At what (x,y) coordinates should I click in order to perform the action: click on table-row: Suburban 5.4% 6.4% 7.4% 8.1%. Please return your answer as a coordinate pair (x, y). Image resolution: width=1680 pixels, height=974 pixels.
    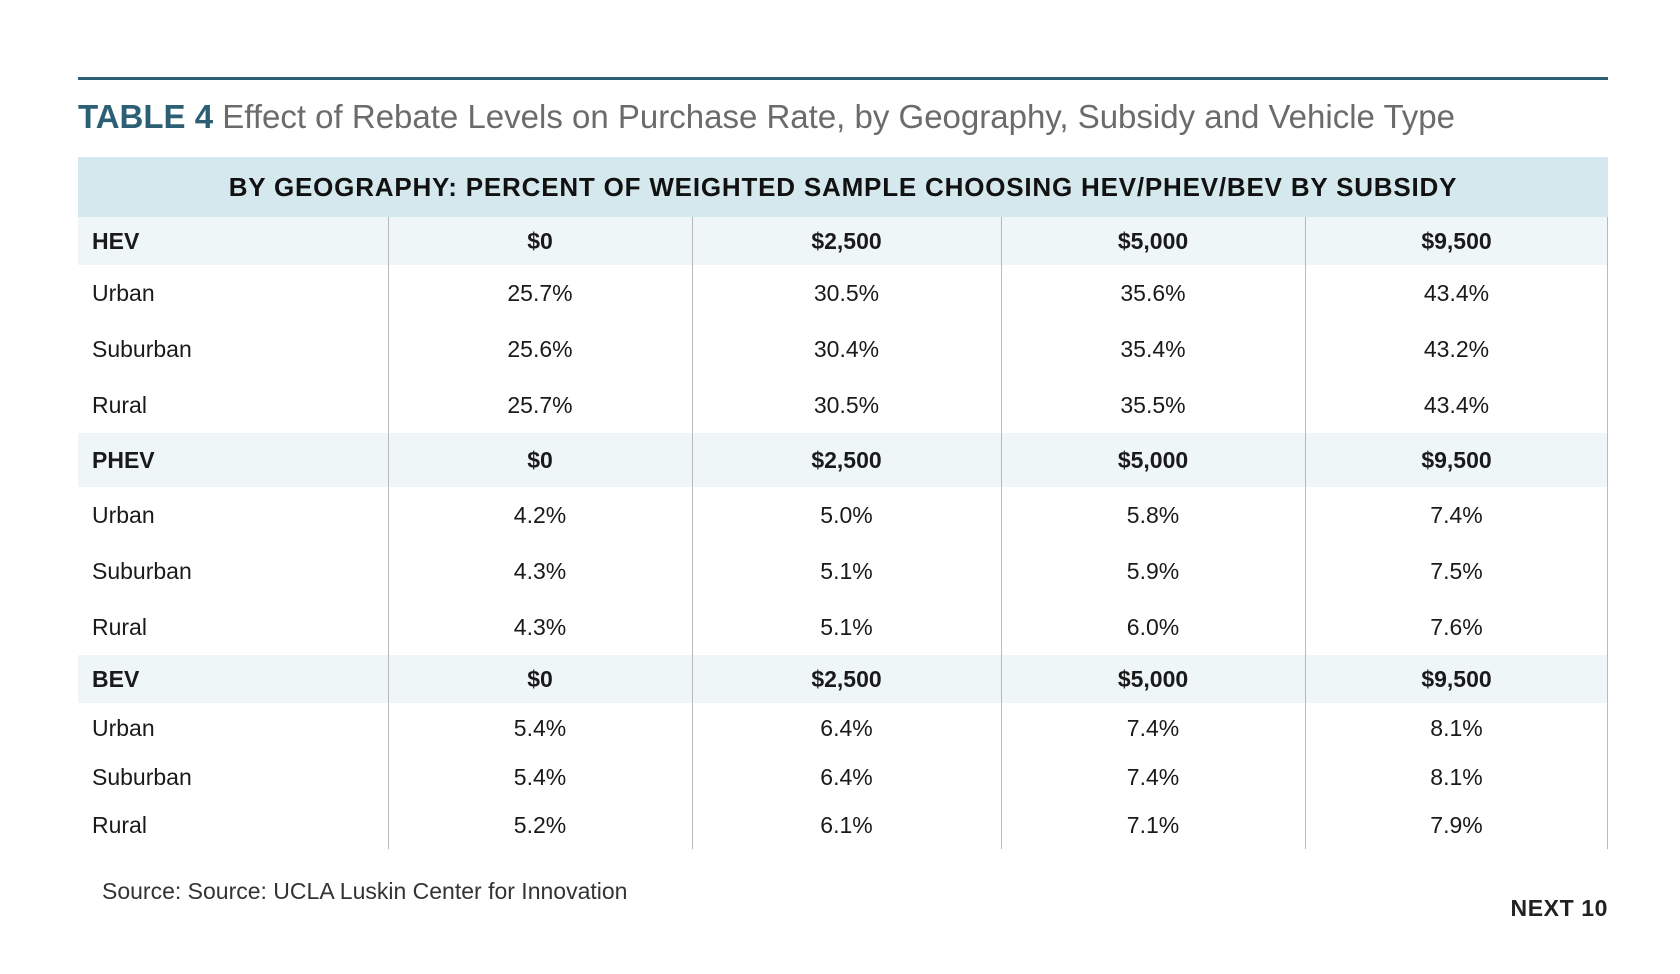
    Looking at the image, I should click on (843, 777).